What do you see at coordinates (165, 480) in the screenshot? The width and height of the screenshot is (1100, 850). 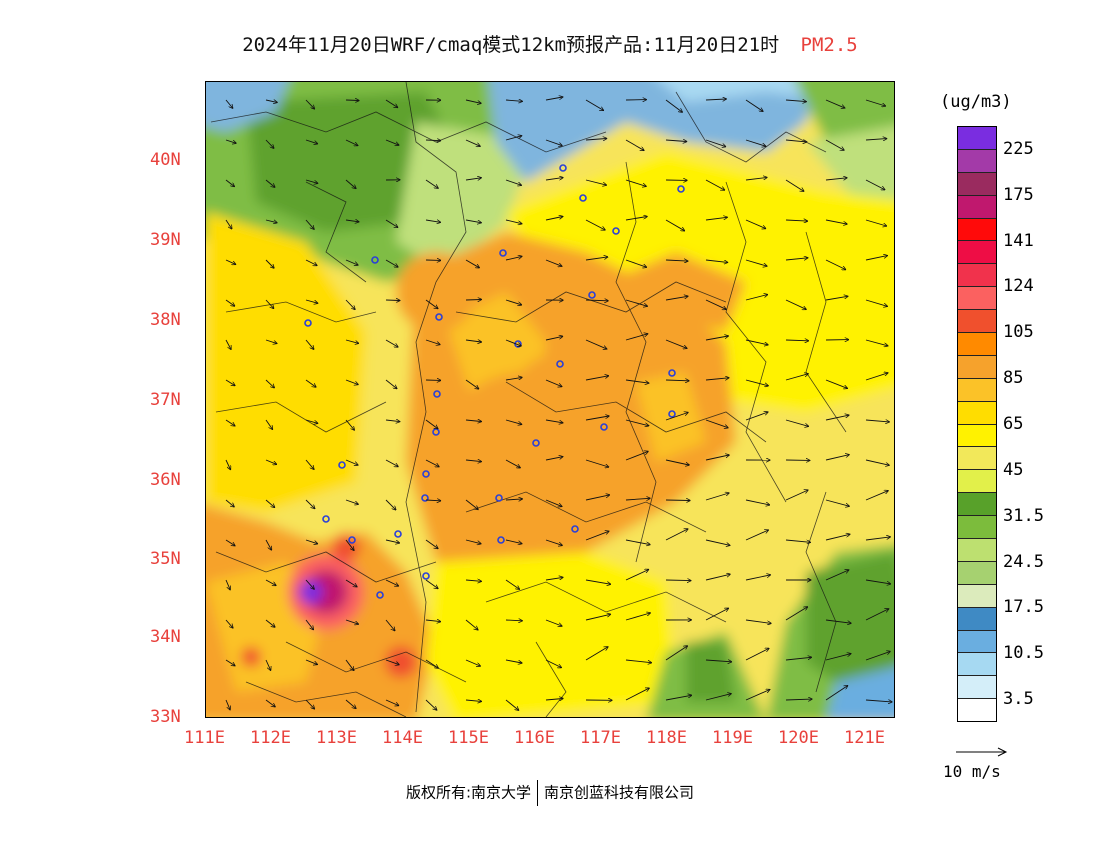 I see `lat-label: 36N` at bounding box center [165, 480].